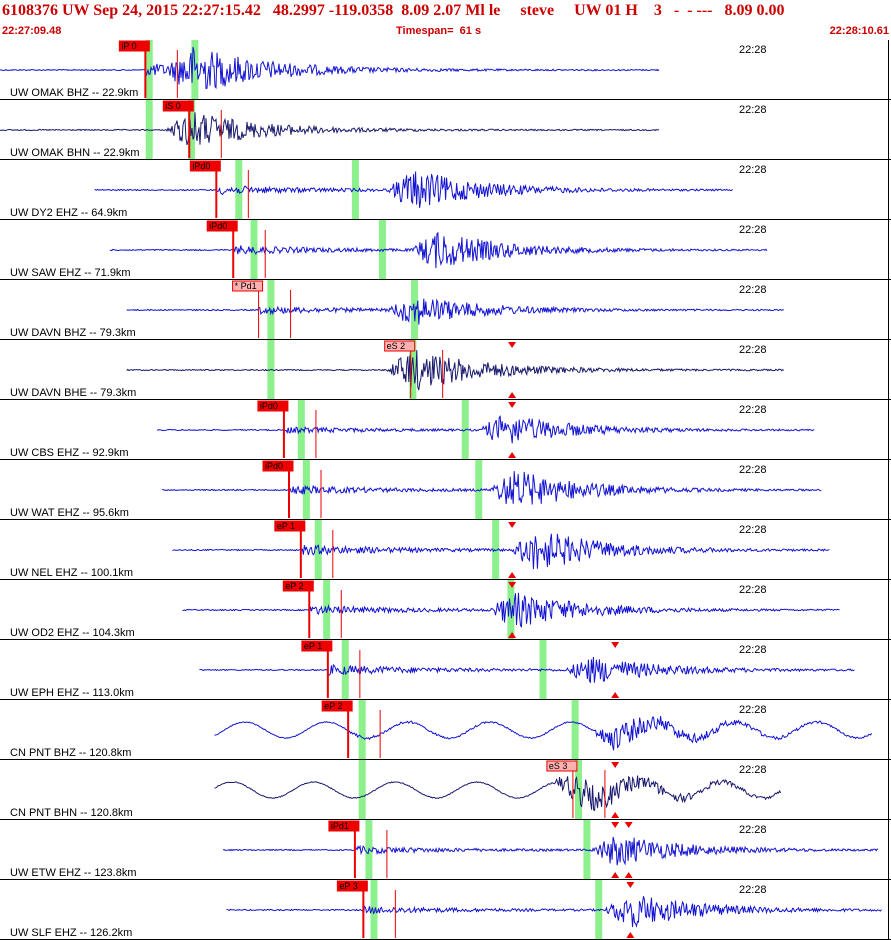 This screenshot has height=940, width=891. Describe the element at coordinates (71, 933) in the screenshot. I see `channel-label: UW SLF EHZ -- 126.2km` at that location.